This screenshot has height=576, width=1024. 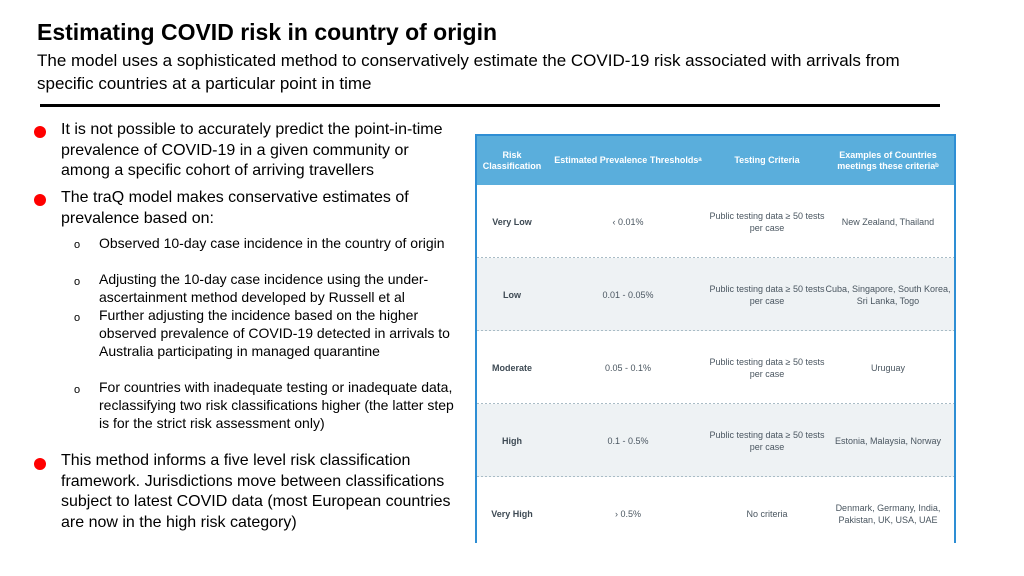 I want to click on testing-criteria-cell: No criteria, so click(x=767, y=513).